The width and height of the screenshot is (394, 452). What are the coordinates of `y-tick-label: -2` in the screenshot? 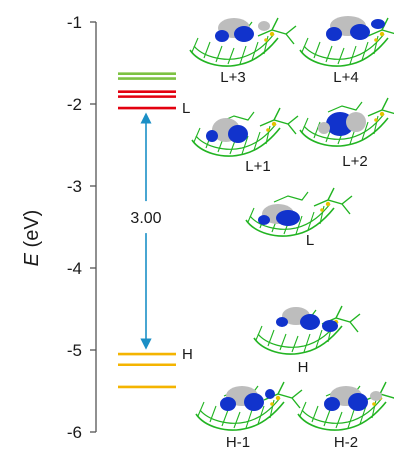 It's located at (74, 104).